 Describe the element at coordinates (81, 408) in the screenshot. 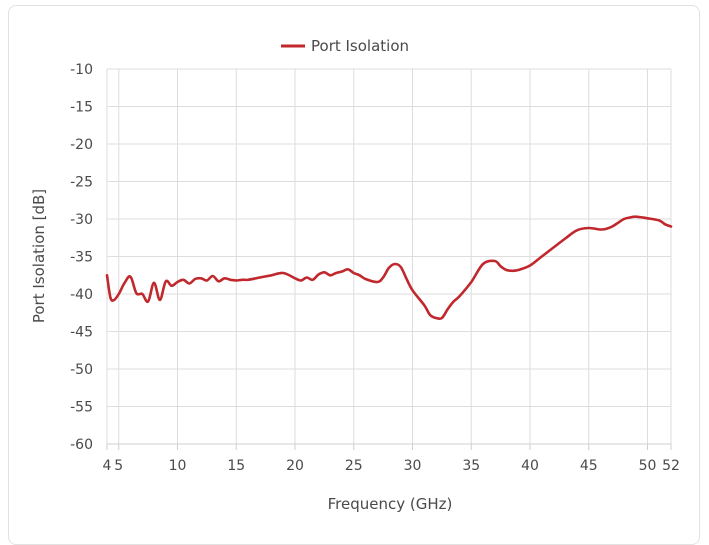

I see `y-tick-label: -55` at that location.